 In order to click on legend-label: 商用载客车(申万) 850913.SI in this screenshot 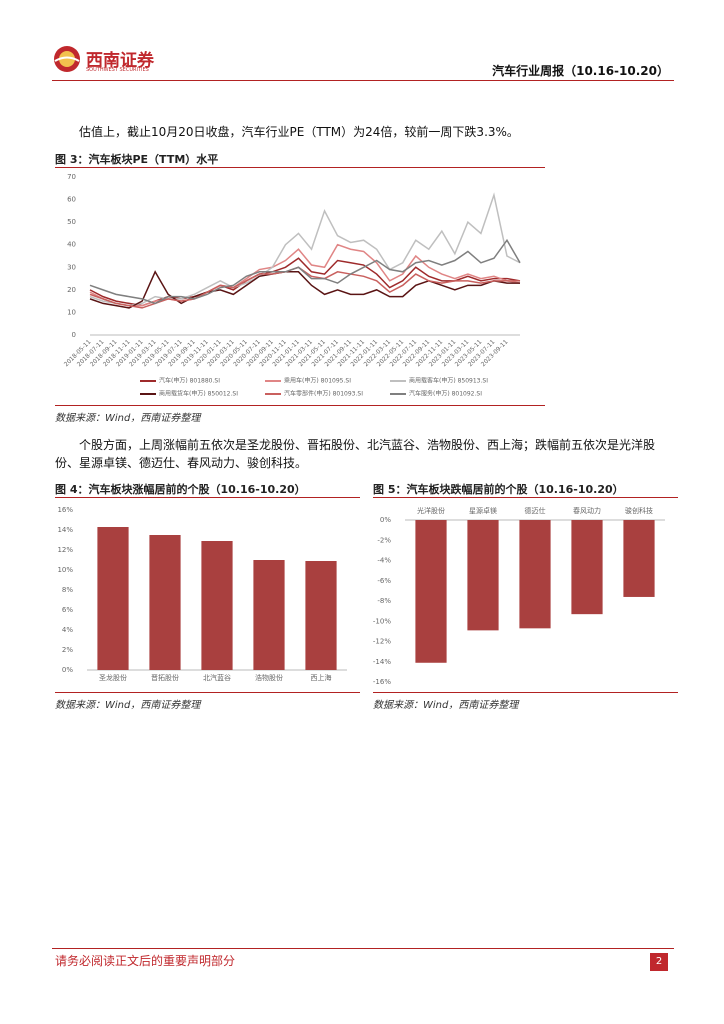, I will do `click(448, 381)`.